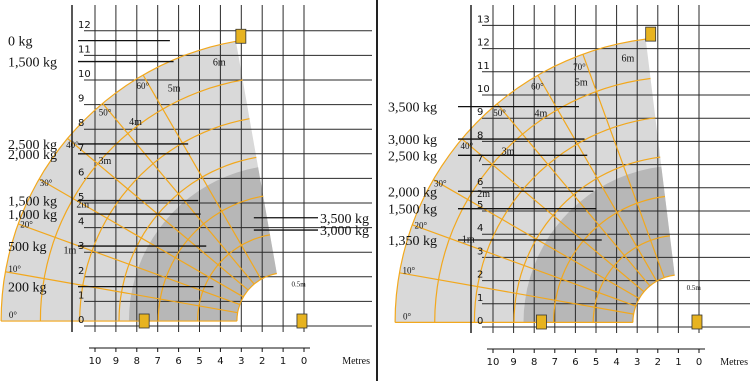  What do you see at coordinates (480, 251) in the screenshot?
I see `y-tick-label: 3` at bounding box center [480, 251].